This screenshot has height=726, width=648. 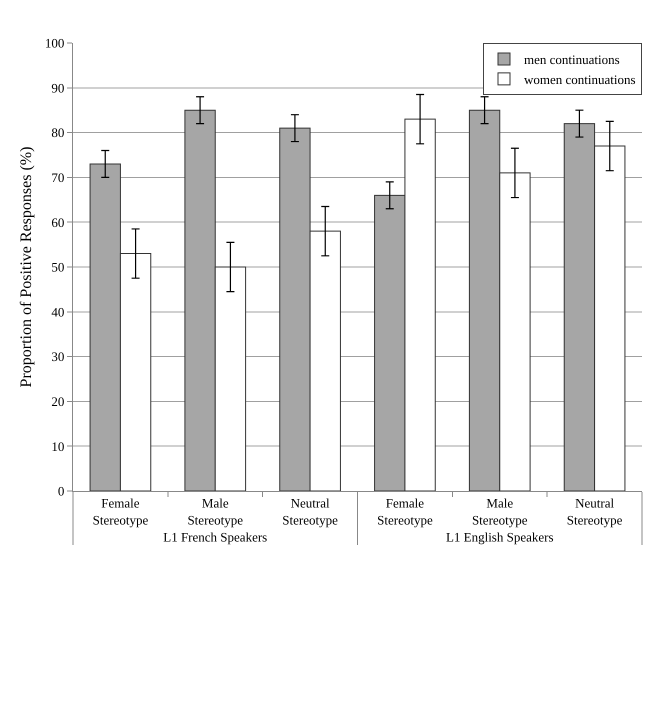 What do you see at coordinates (57, 401) in the screenshot?
I see `y-tick-label: 20` at bounding box center [57, 401].